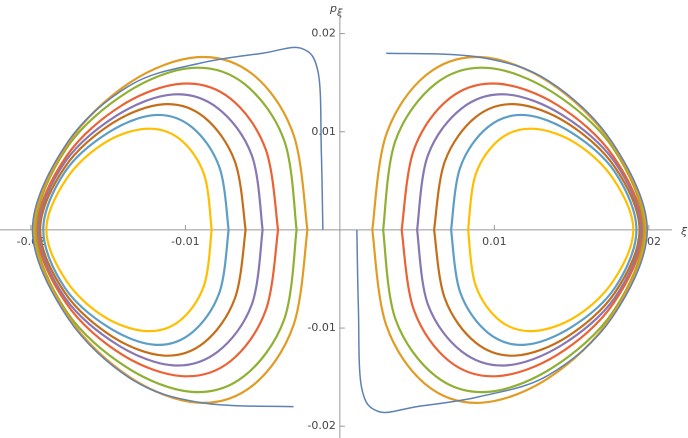 The image size is (688, 438). Describe the element at coordinates (185, 241) in the screenshot. I see `x-tick-label: -0.01` at that location.